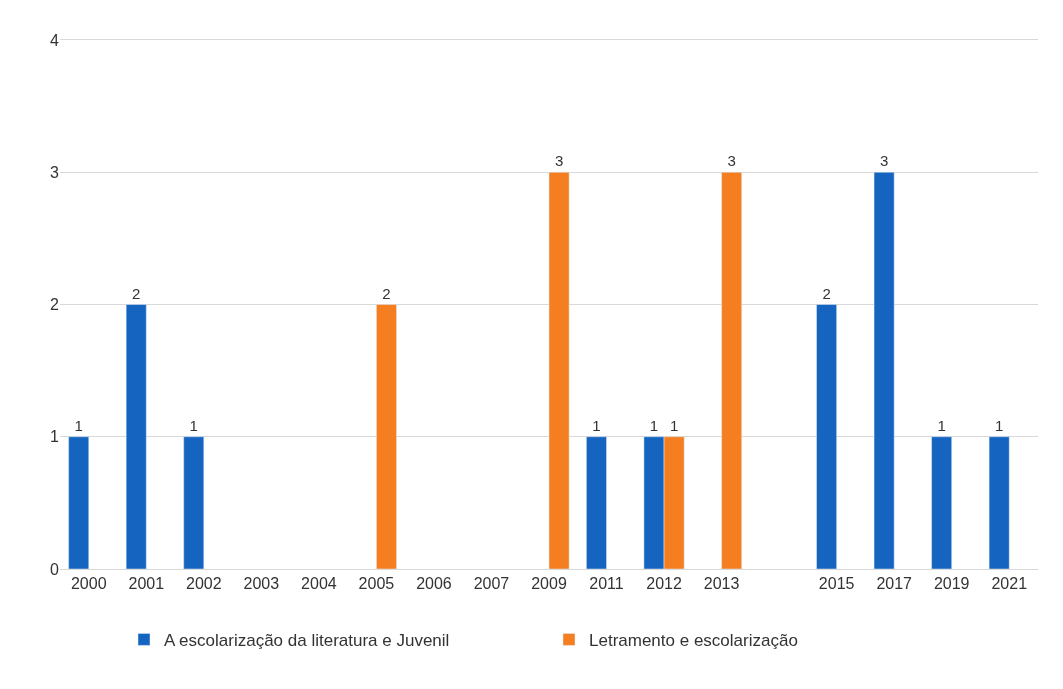  Describe the element at coordinates (951, 584) in the screenshot. I see `x-tick-label: 2019` at that location.